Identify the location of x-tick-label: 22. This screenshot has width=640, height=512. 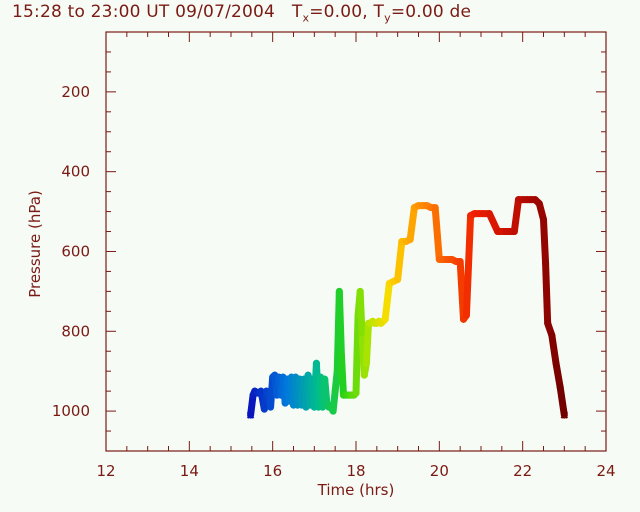
(522, 471).